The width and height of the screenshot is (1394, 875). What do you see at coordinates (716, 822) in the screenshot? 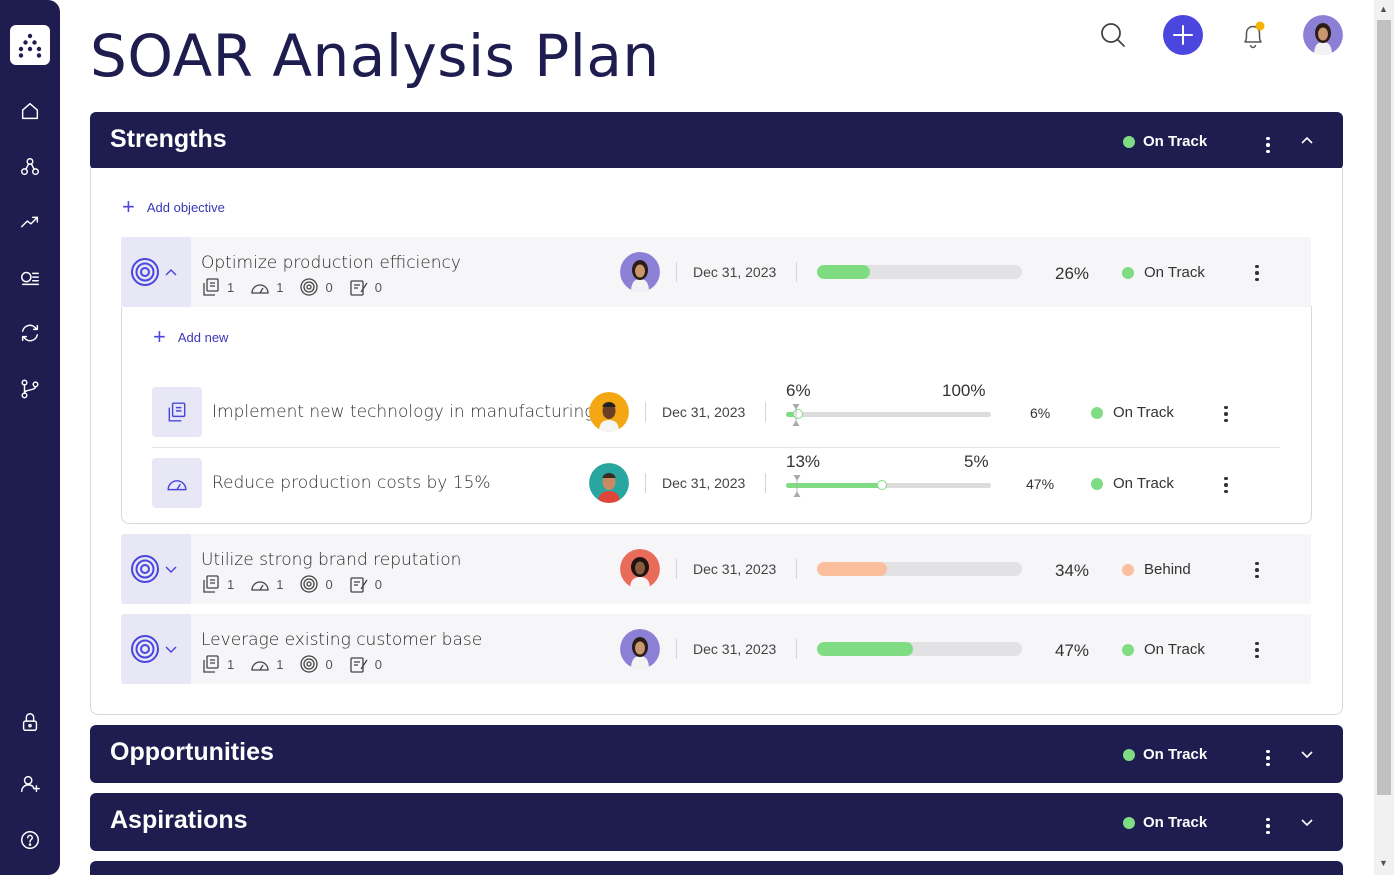
I see `section-header-aspirations: Aspirations On Track` at bounding box center [716, 822].